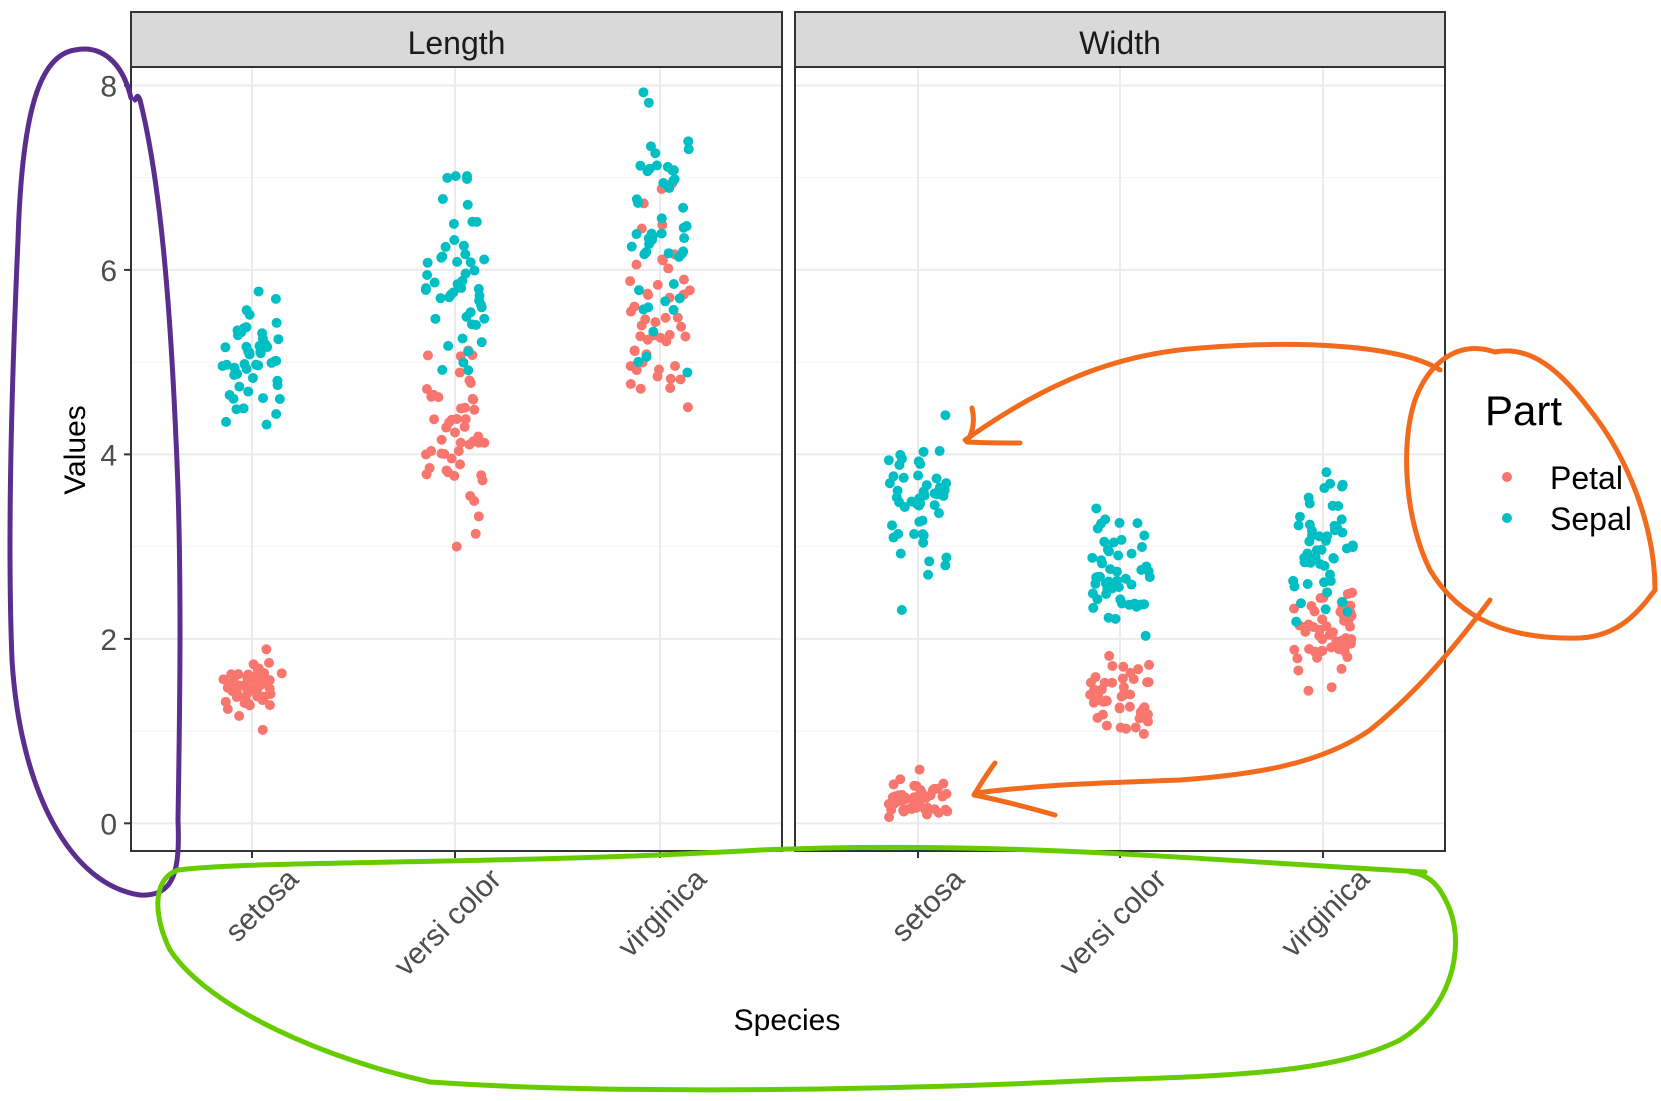 Image resolution: width=1661 pixels, height=1101 pixels. Describe the element at coordinates (75, 450) in the screenshot. I see `y-axis-title: Values` at that location.